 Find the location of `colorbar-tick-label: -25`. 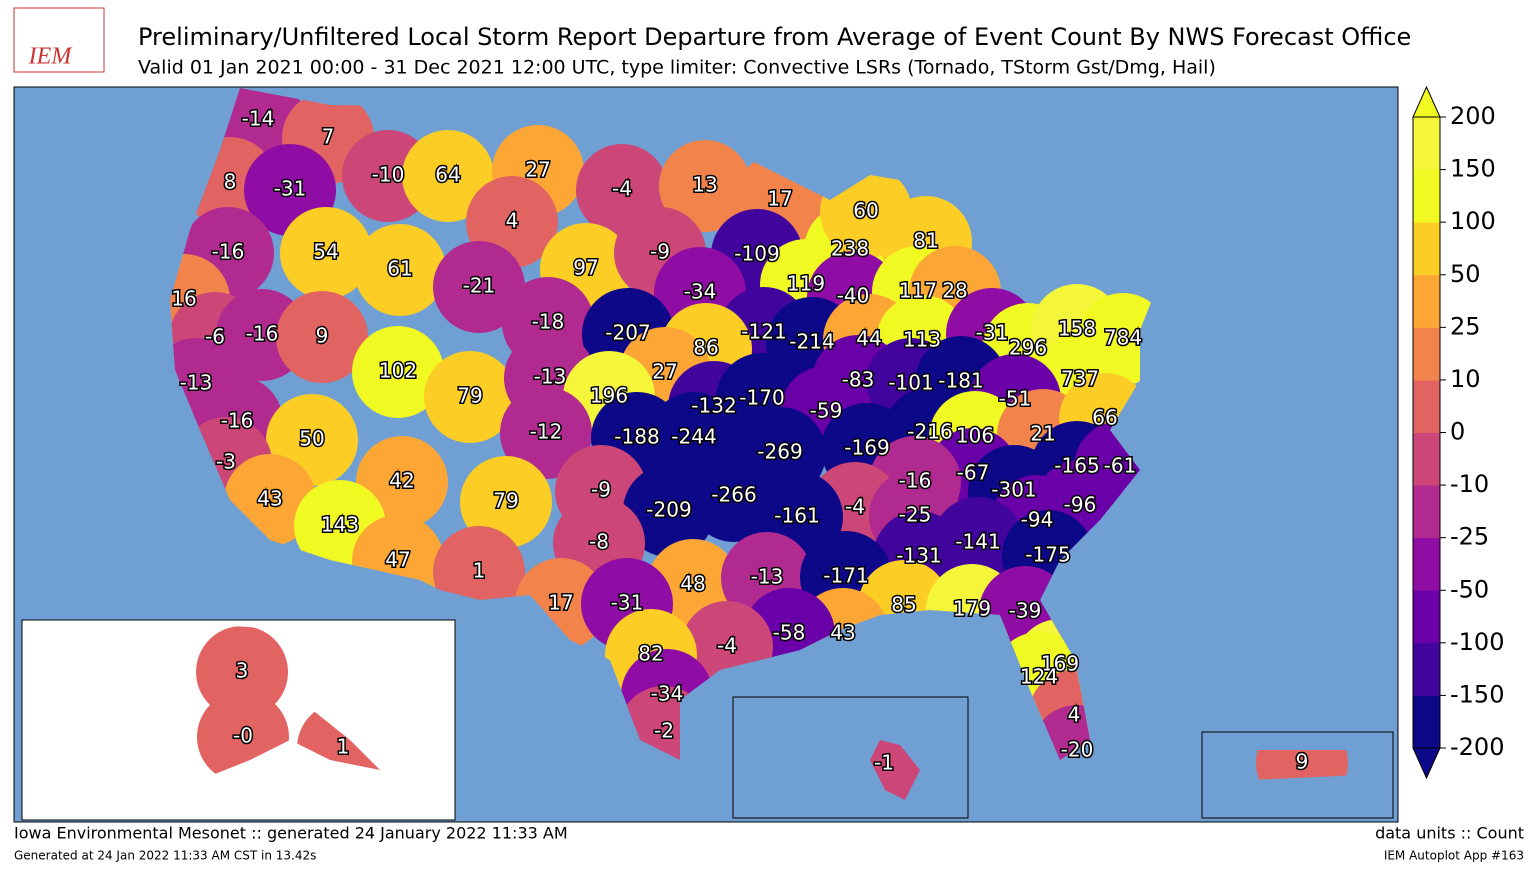

colorbar-tick-label: -25 is located at coordinates (1469, 537).